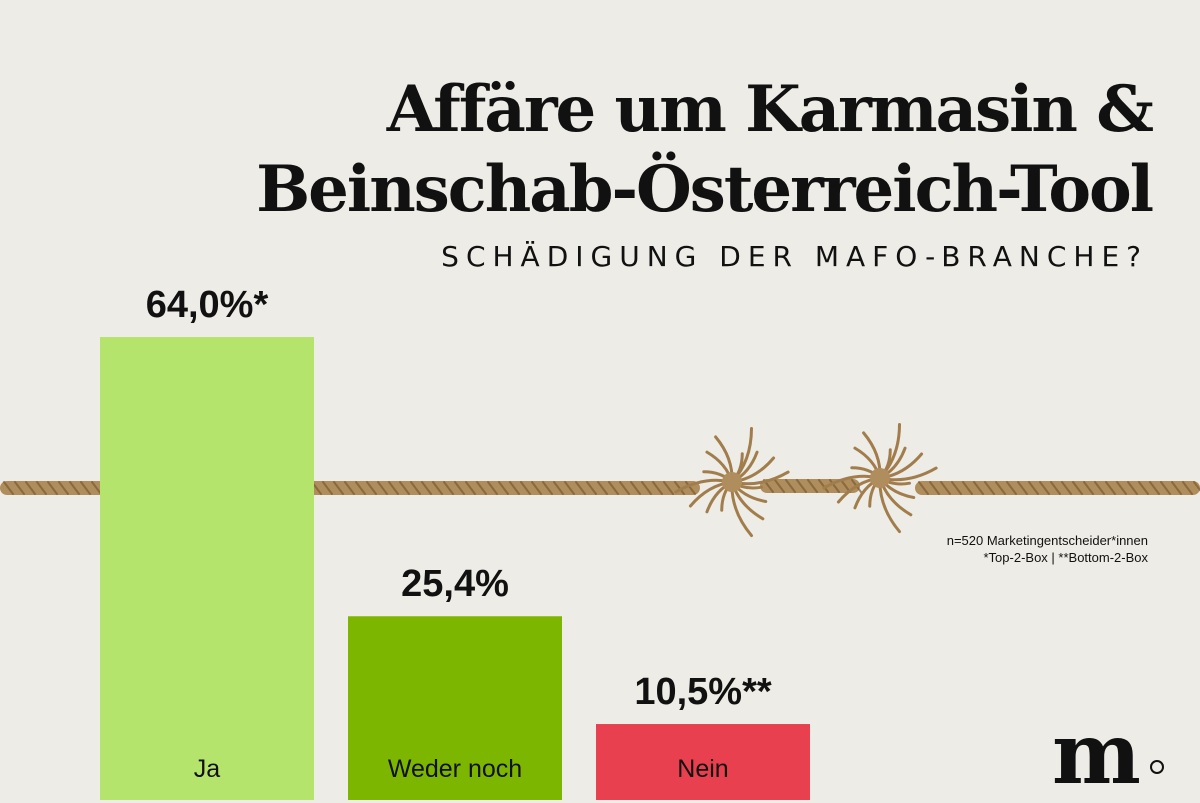 Image resolution: width=1200 pixels, height=803 pixels. Describe the element at coordinates (455, 708) in the screenshot. I see `bar-weder-noch` at that location.